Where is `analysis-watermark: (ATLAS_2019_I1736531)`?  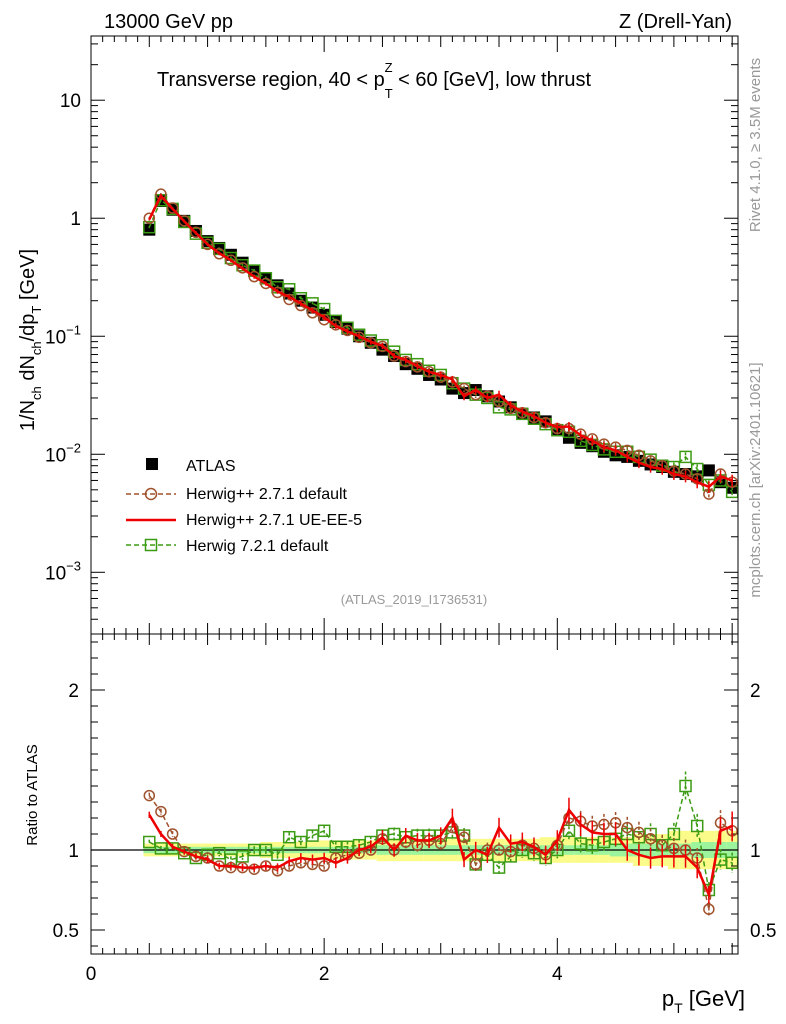 analysis-watermark: (ATLAS_2019_I1736531) is located at coordinates (414, 599).